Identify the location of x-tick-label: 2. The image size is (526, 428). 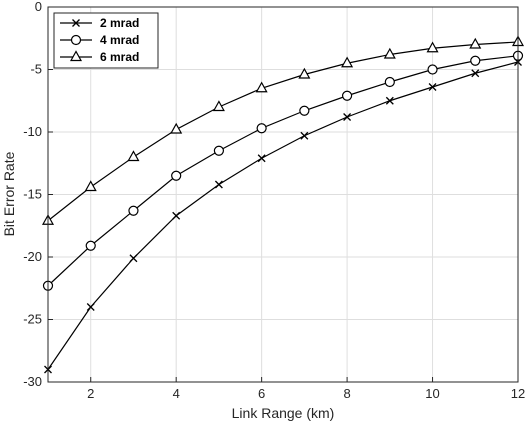
(90, 393).